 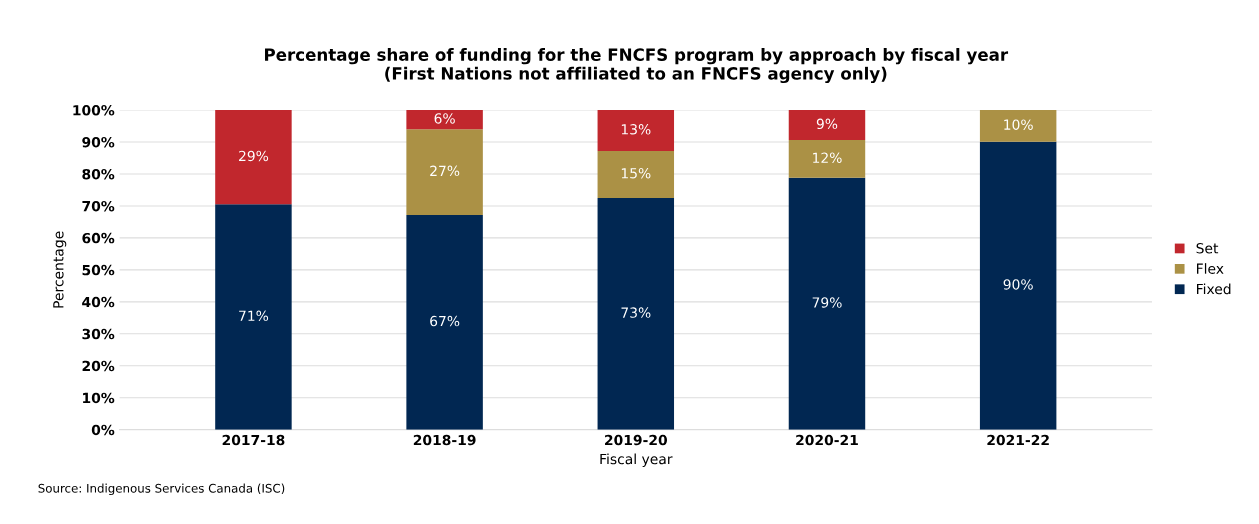 I want to click on data-label: 79%, so click(x=827, y=302).